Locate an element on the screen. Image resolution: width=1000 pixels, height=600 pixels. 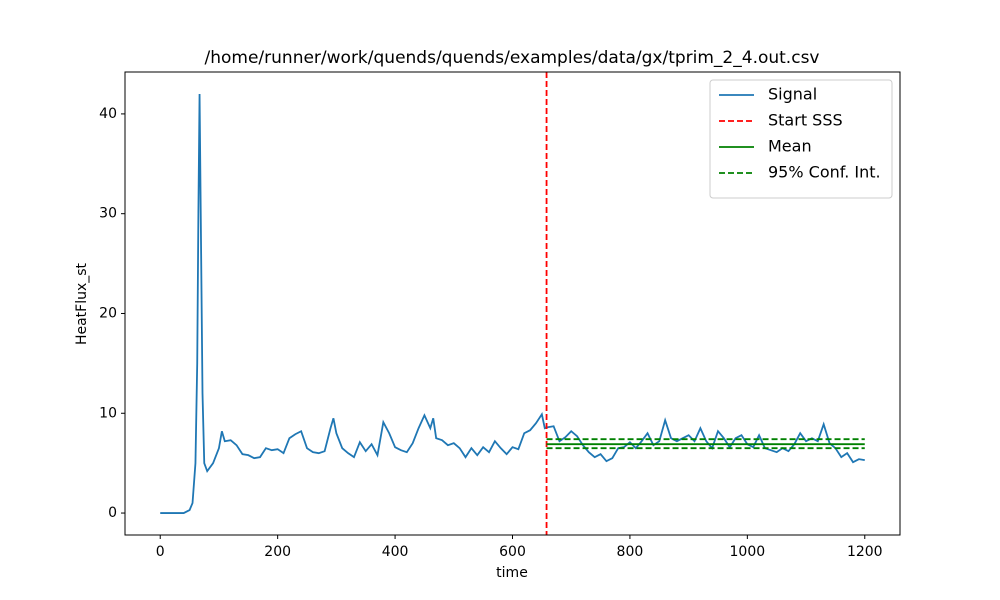
legend-box is located at coordinates (801, 139).